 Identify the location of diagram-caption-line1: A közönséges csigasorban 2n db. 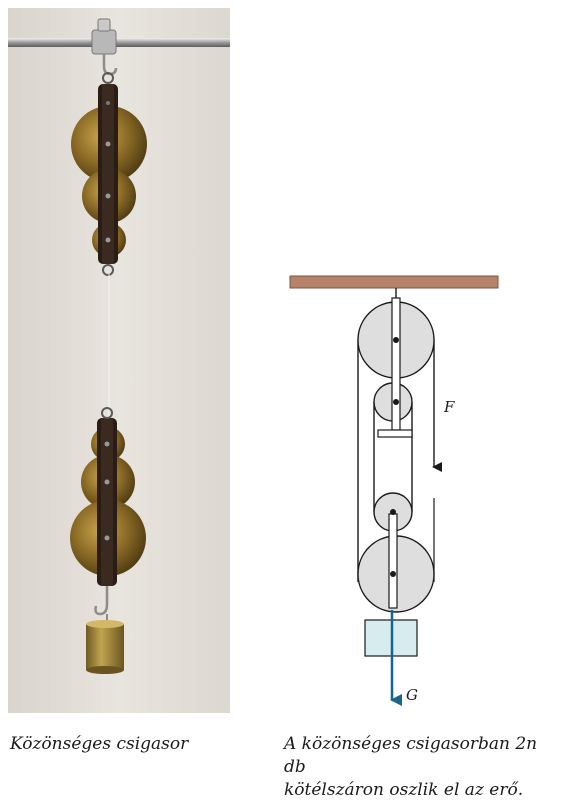
(411, 755).